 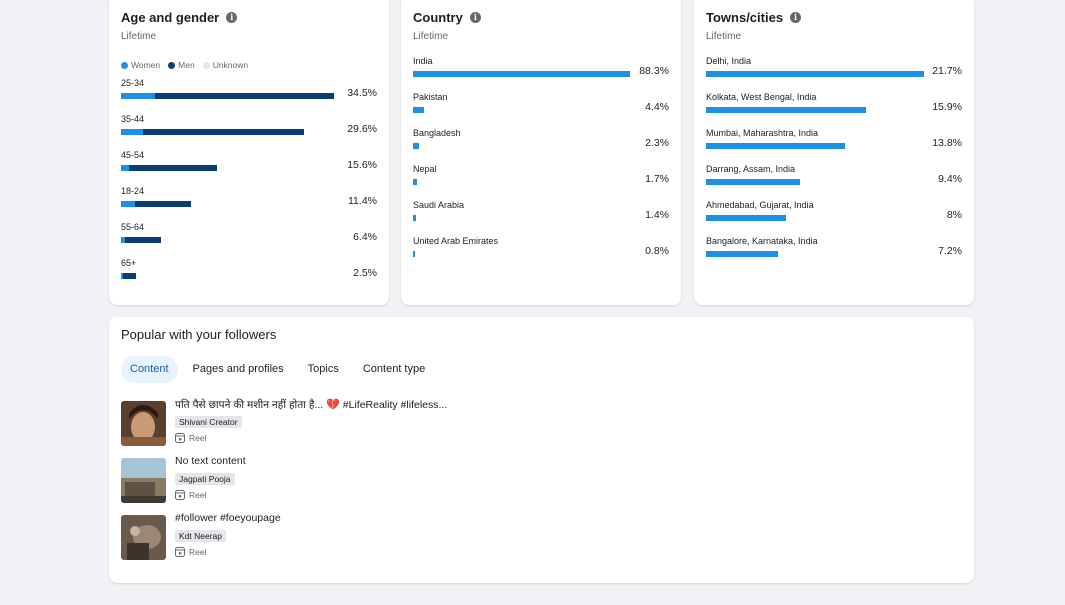 I want to click on creator-badge: Jagpati Pooja, so click(x=205, y=479).